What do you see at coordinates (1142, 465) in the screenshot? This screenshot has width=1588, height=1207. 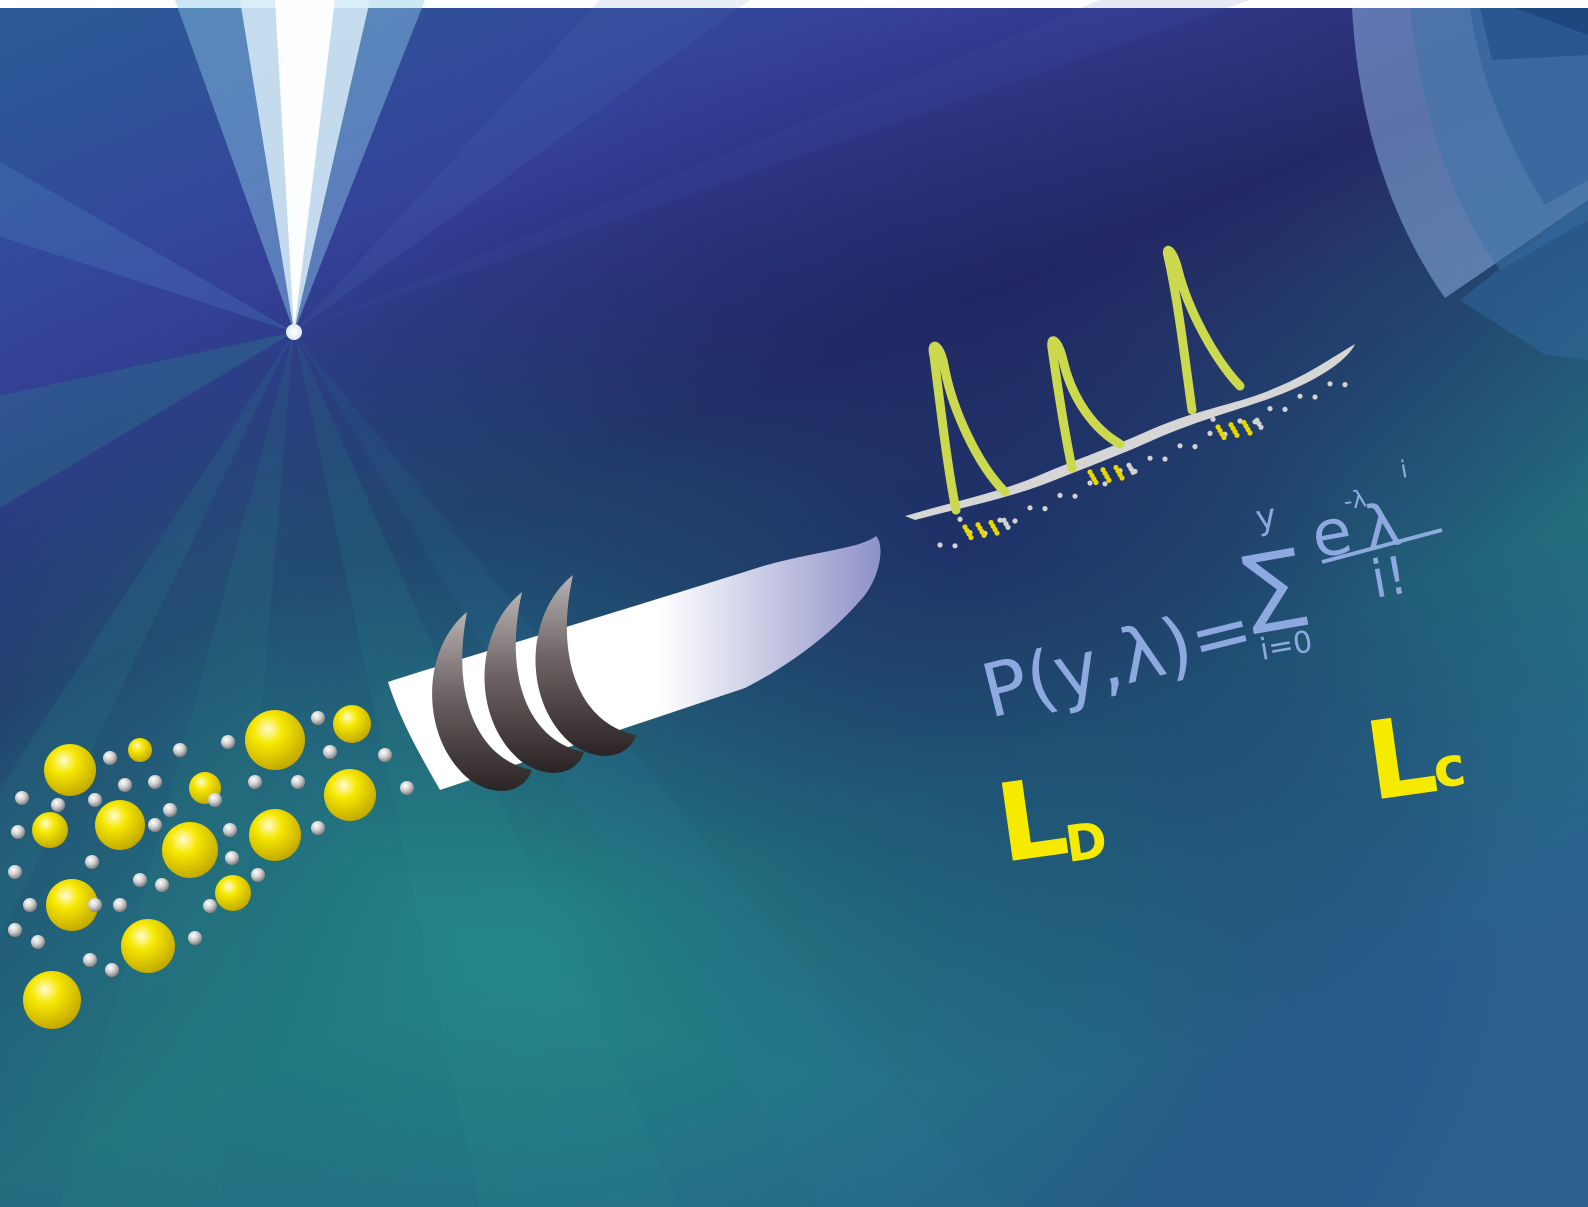 I see `trace-dots` at bounding box center [1142, 465].